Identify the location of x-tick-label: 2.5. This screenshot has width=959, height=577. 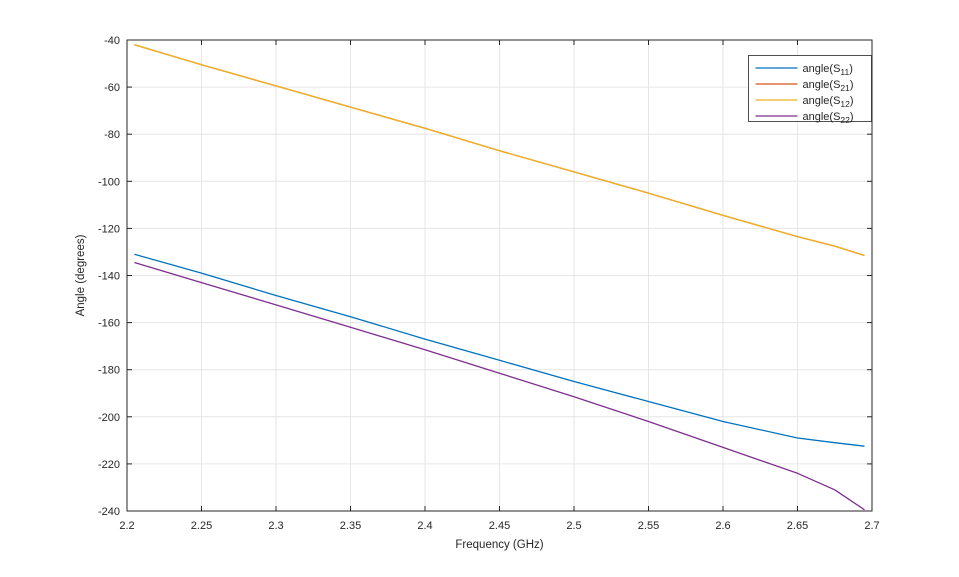
(573, 526).